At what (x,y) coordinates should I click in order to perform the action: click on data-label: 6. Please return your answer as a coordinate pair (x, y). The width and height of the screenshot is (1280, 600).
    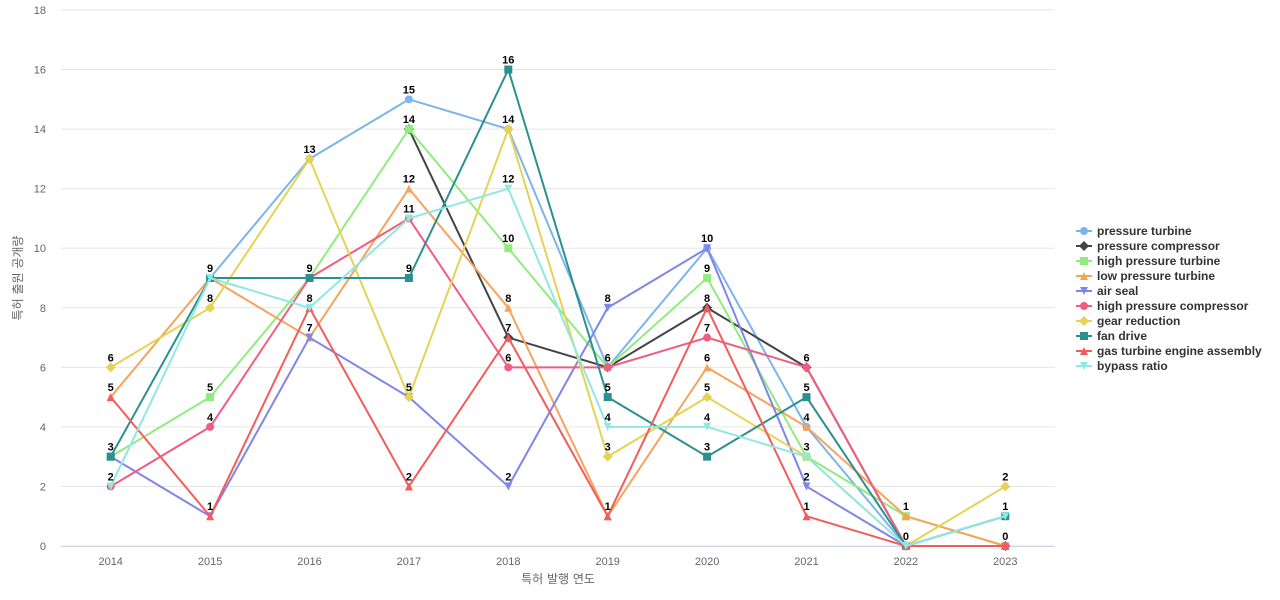
    Looking at the image, I should click on (508, 358).